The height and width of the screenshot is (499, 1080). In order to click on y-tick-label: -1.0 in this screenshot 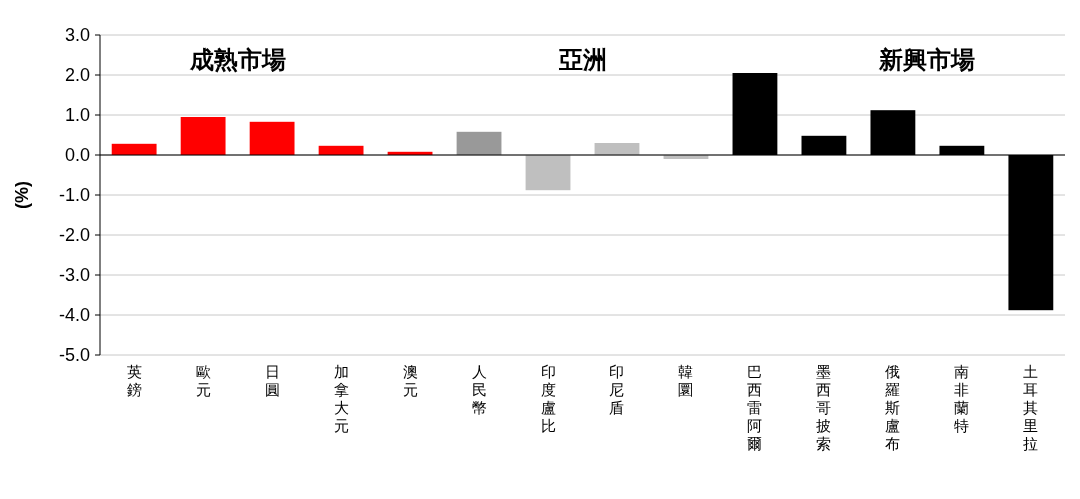, I will do `click(74, 195)`.